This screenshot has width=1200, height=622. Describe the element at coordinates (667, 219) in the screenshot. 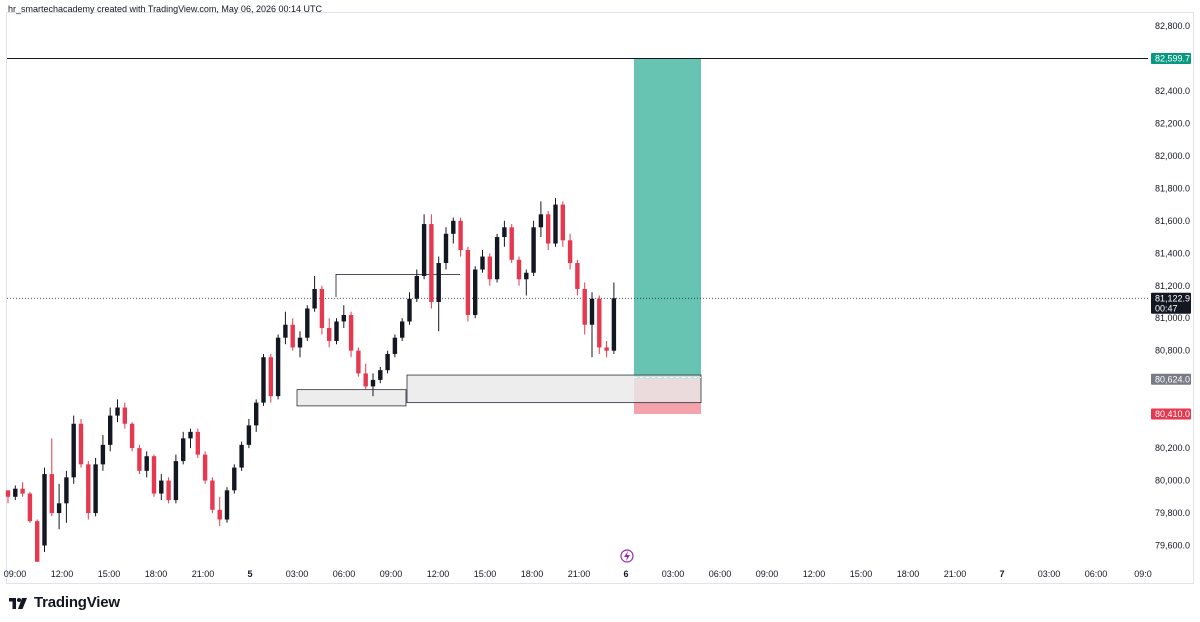

I see `target-zone` at that location.